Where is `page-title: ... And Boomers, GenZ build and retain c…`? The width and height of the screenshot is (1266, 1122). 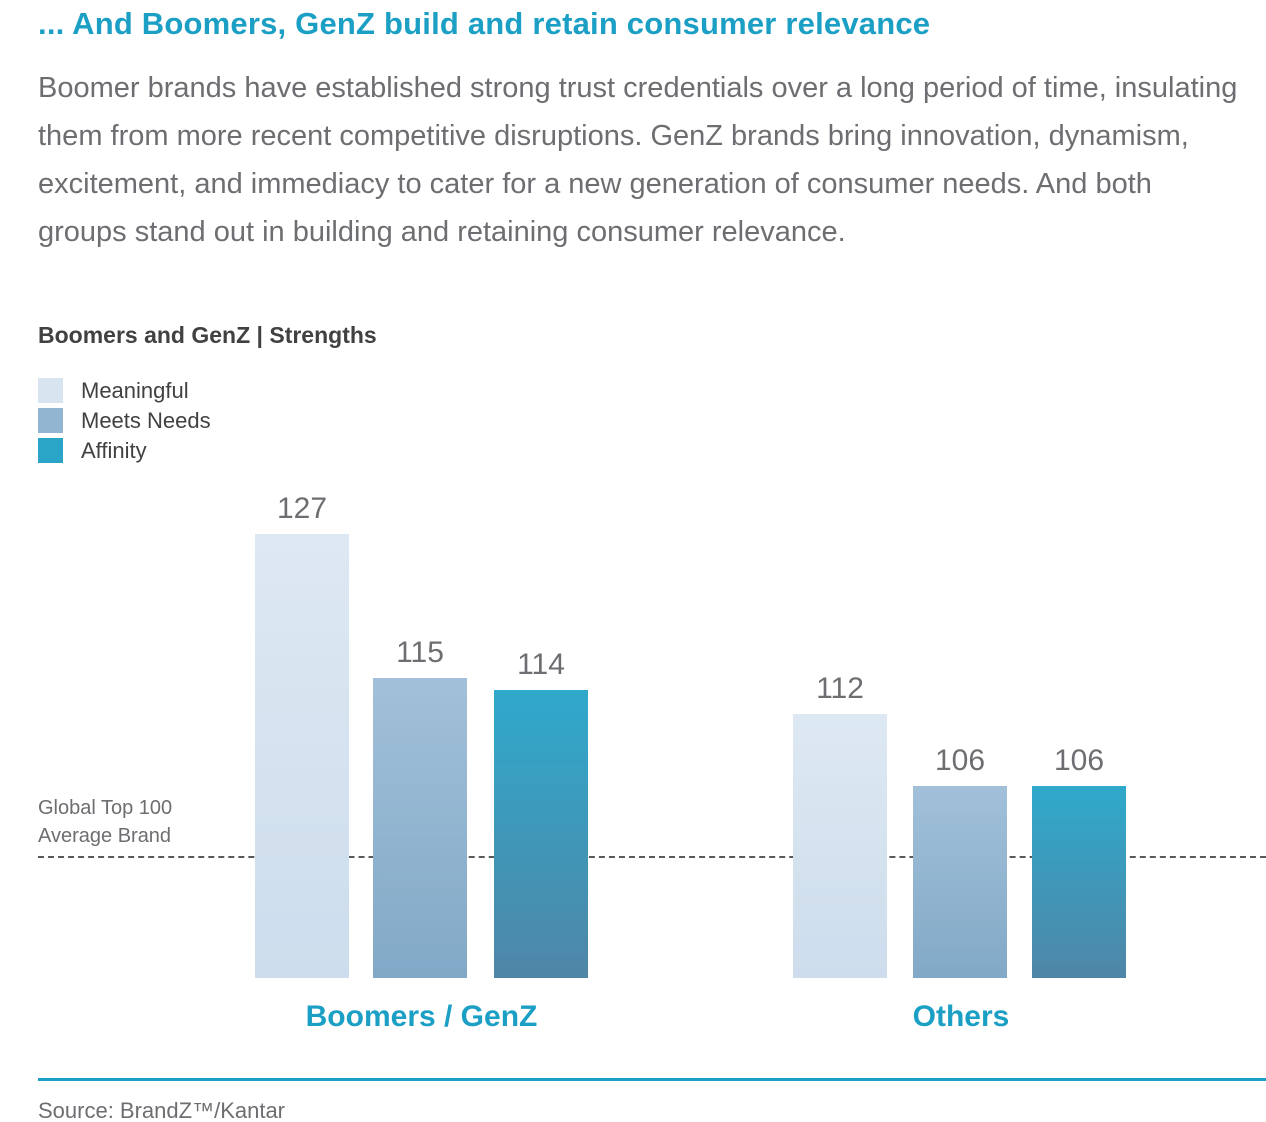
page-title: ... And Boomers, GenZ build and retain c… is located at coordinates (484, 23).